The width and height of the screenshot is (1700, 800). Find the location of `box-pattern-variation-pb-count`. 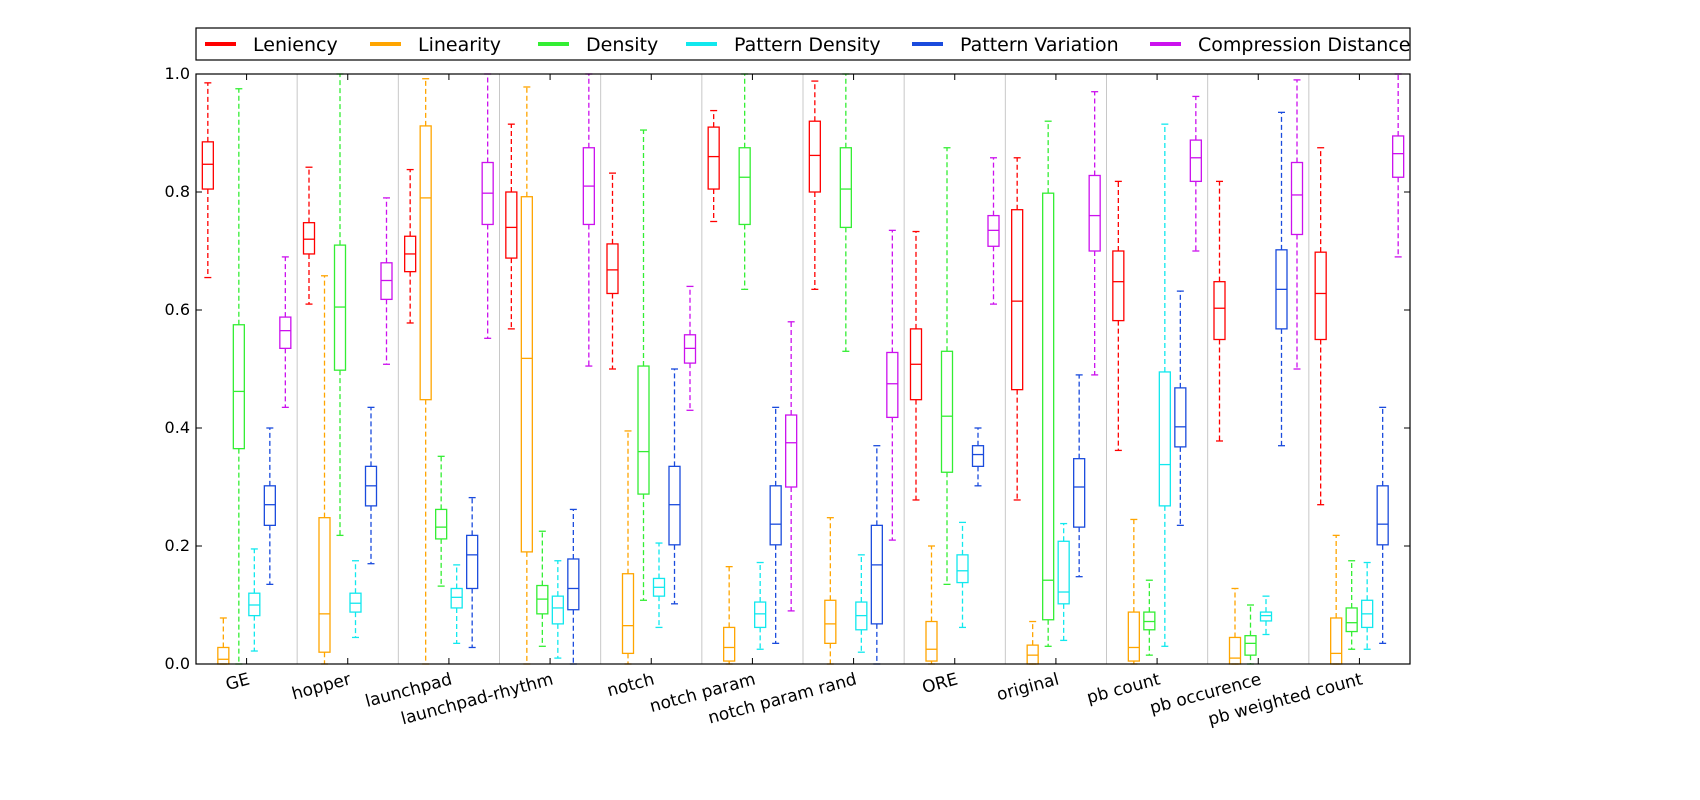

box-pattern-variation-pb-count is located at coordinates (1180, 408).